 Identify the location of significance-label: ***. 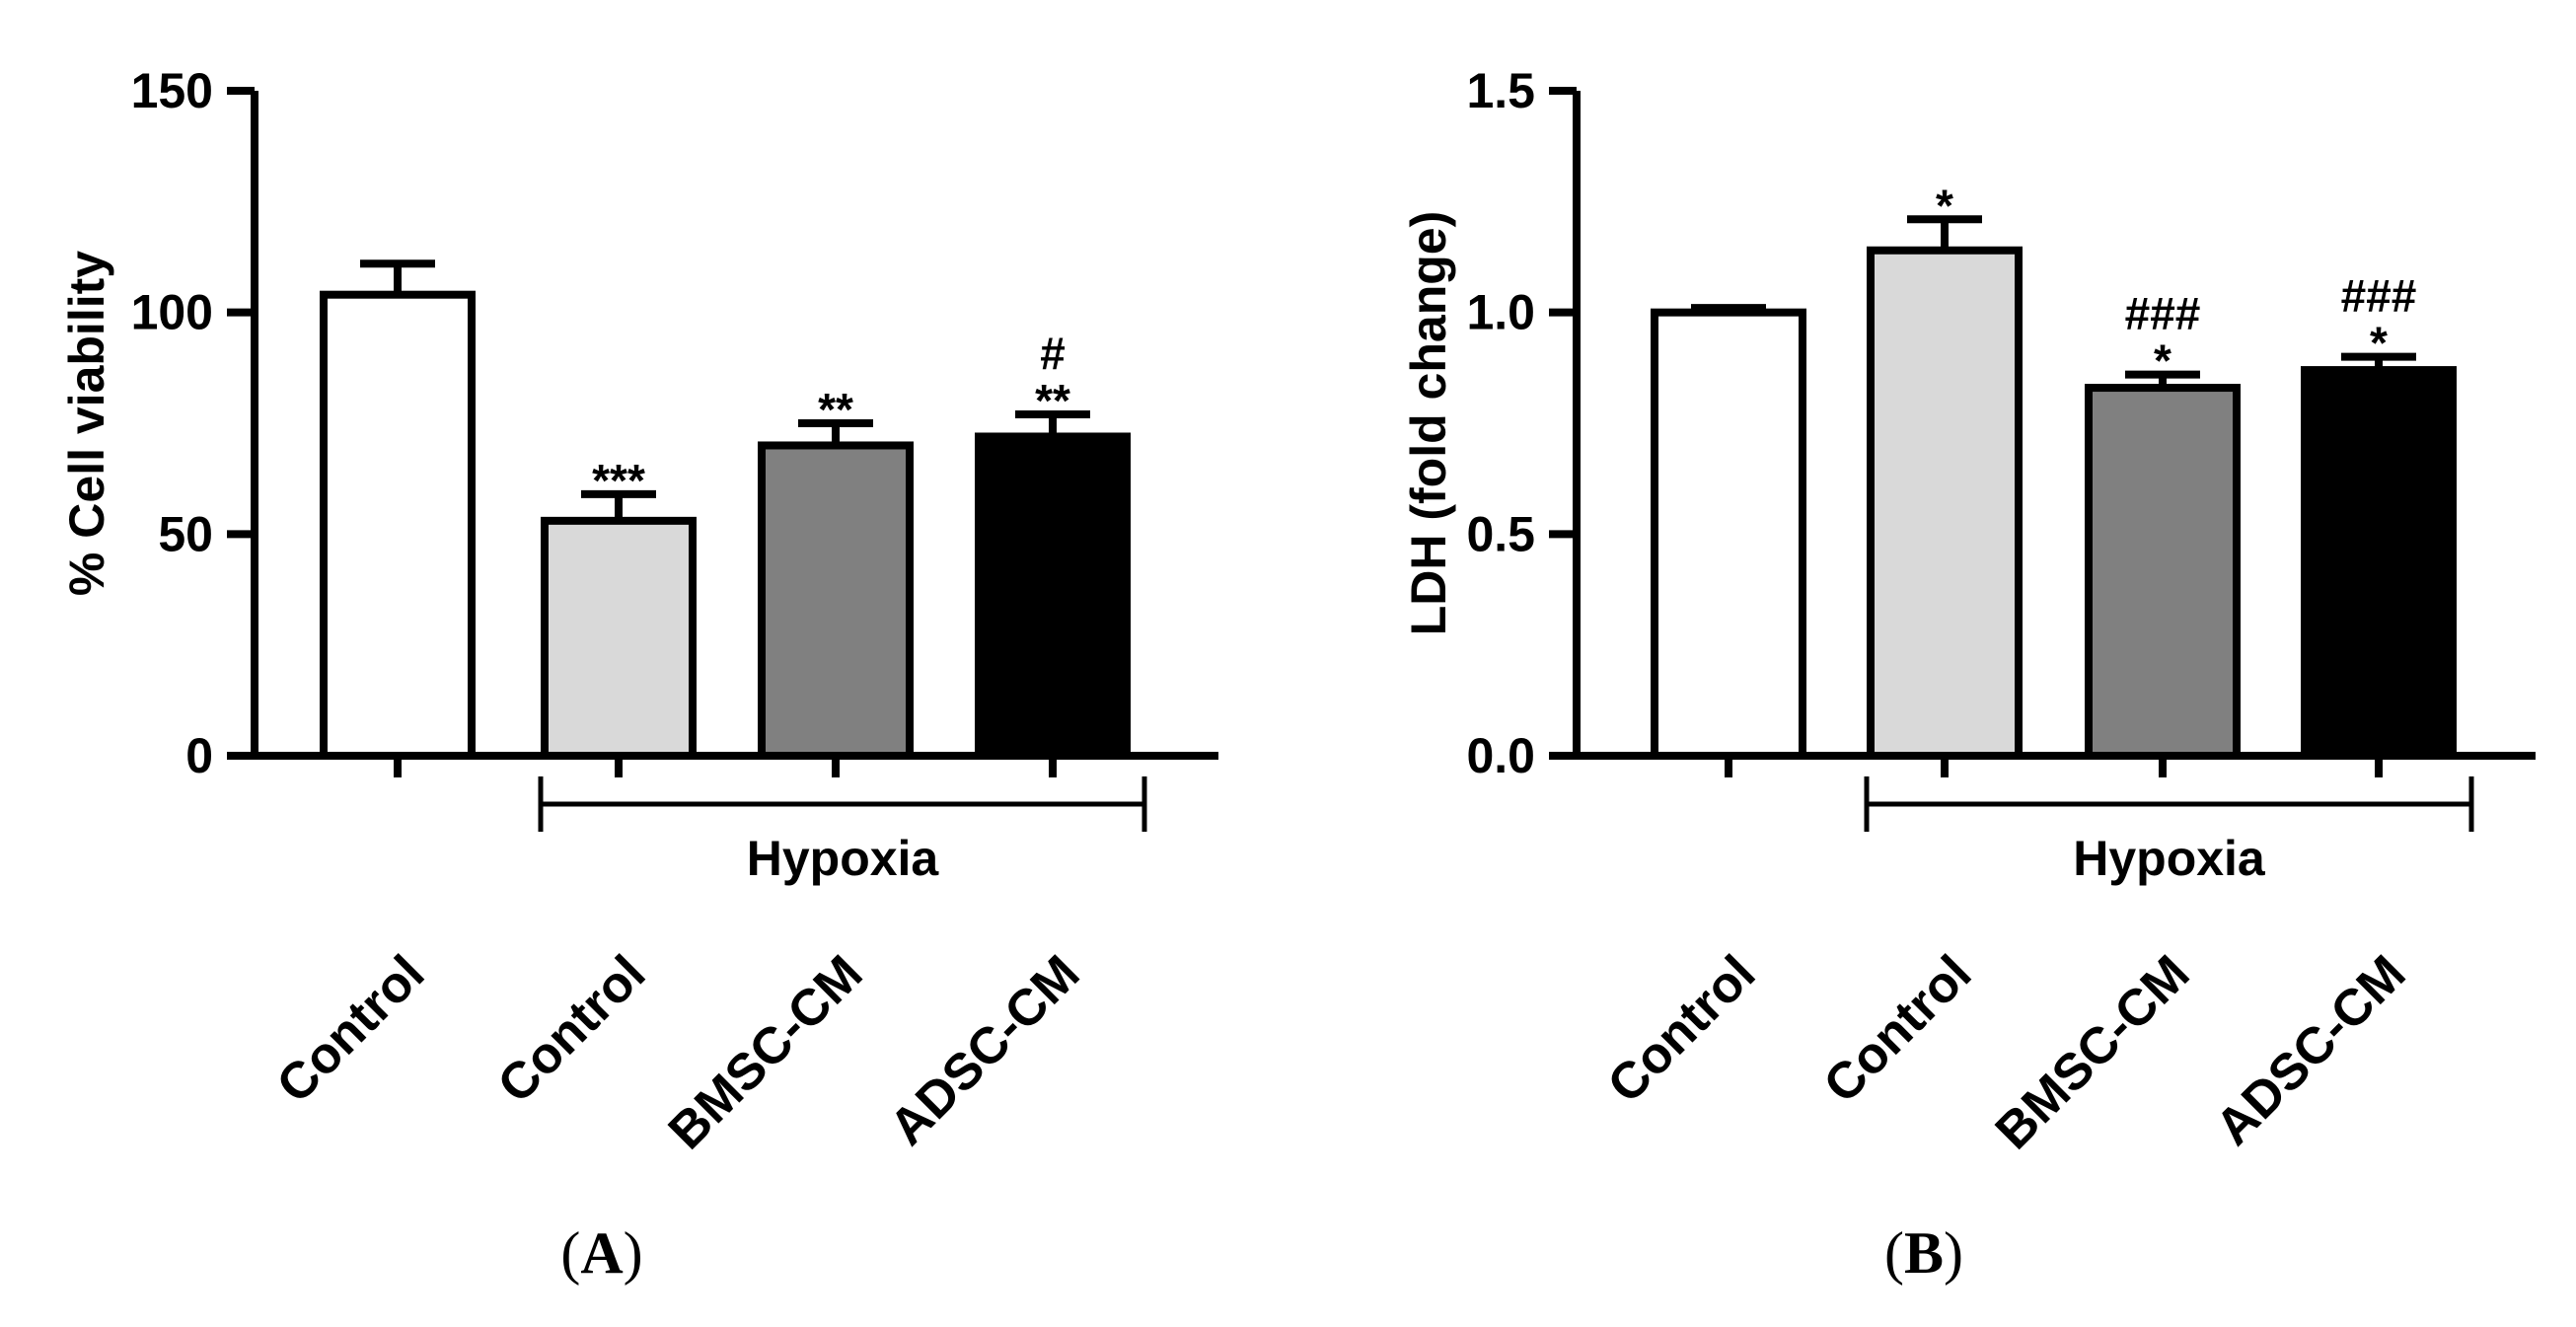
(618, 480).